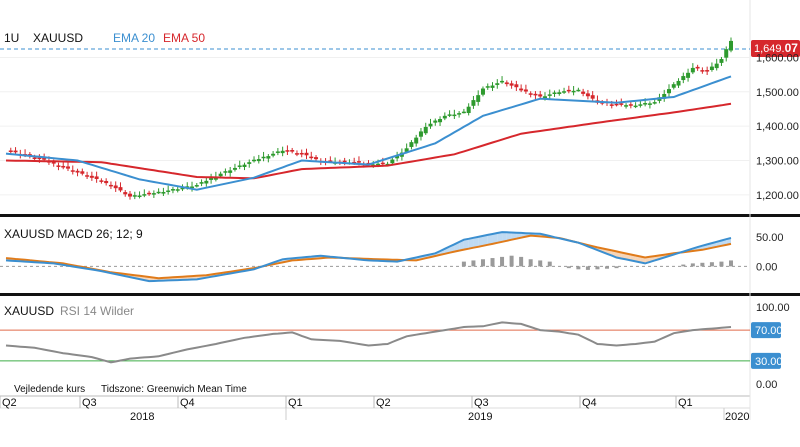  Describe the element at coordinates (11, 38) in the screenshot. I see `interval-label: 1U` at that location.